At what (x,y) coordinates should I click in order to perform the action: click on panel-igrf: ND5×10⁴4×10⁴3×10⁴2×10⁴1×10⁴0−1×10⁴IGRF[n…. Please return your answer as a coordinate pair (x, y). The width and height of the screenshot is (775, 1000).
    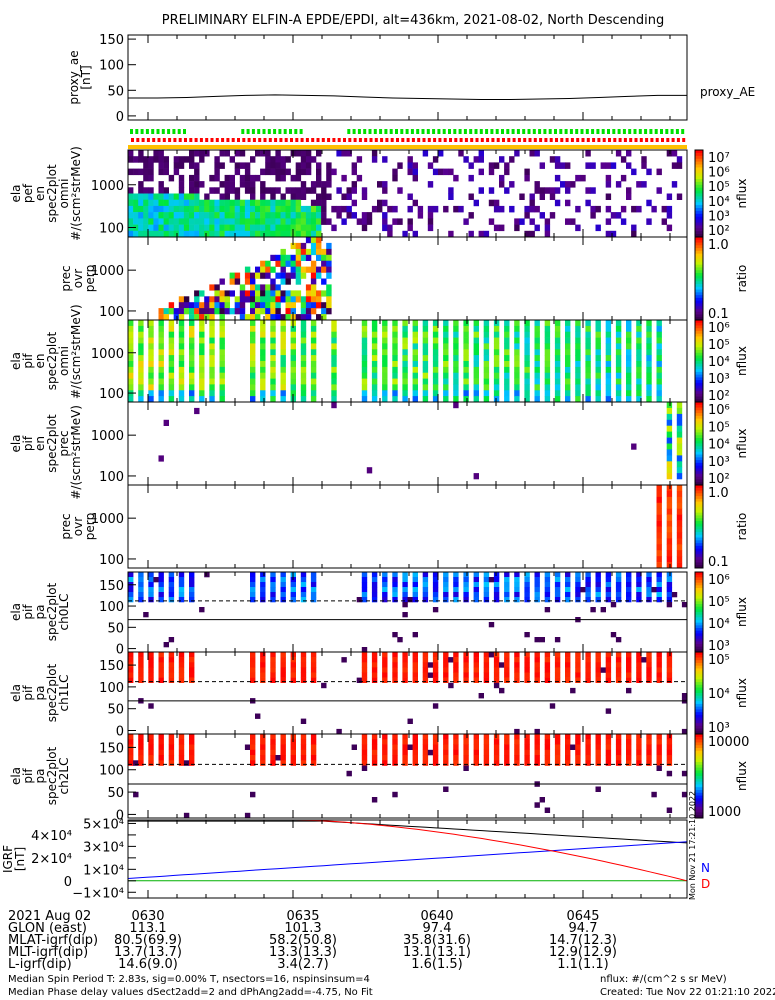
    Looking at the image, I should click on (355, 859).